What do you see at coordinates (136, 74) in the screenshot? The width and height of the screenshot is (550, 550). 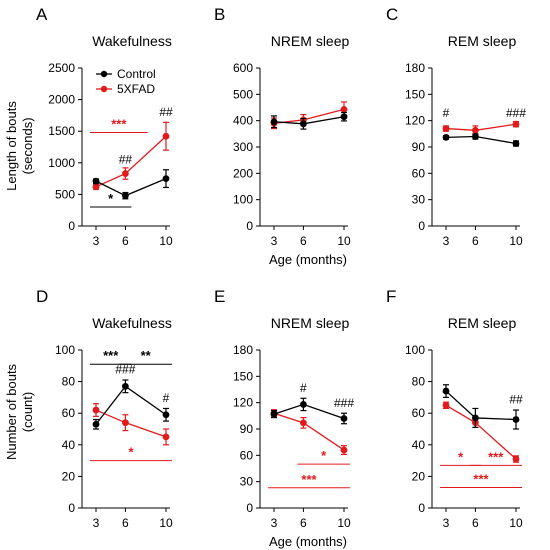 I see `legend-label: Control` at bounding box center [136, 74].